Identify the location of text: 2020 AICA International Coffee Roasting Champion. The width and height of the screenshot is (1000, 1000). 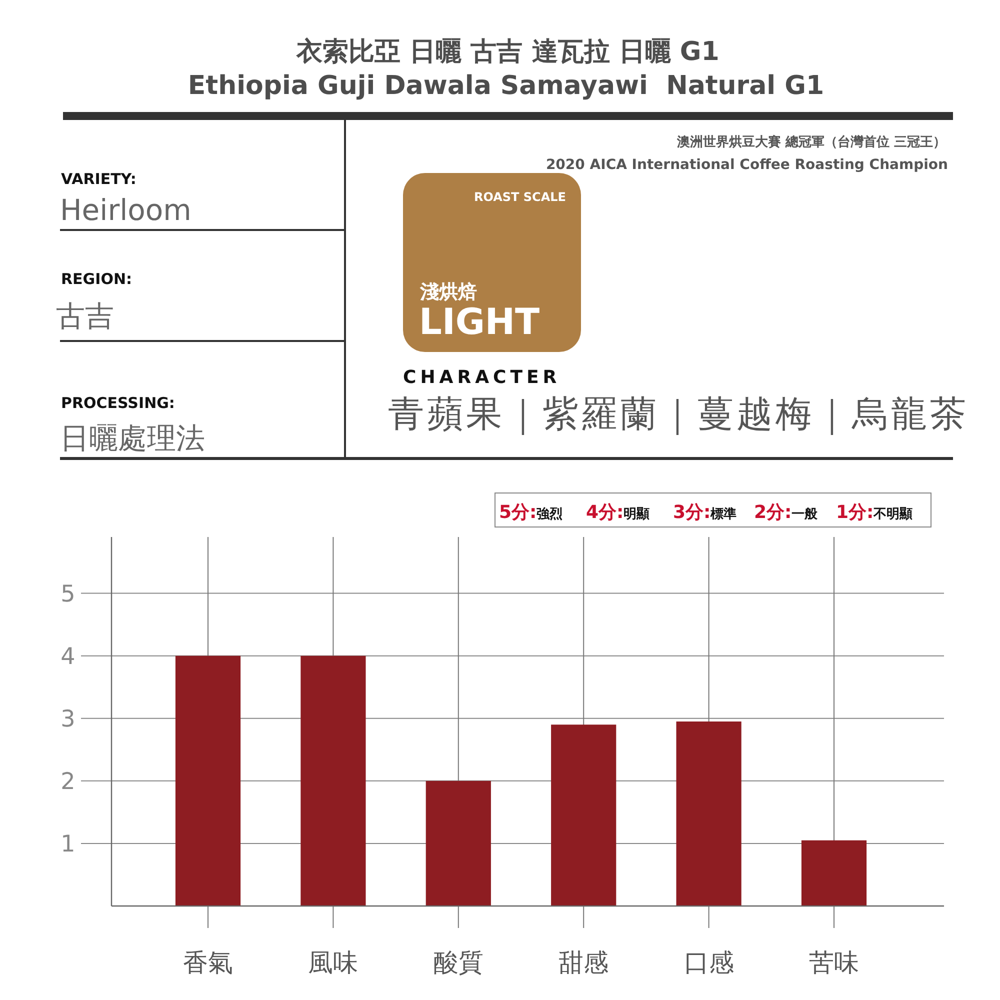
(747, 165).